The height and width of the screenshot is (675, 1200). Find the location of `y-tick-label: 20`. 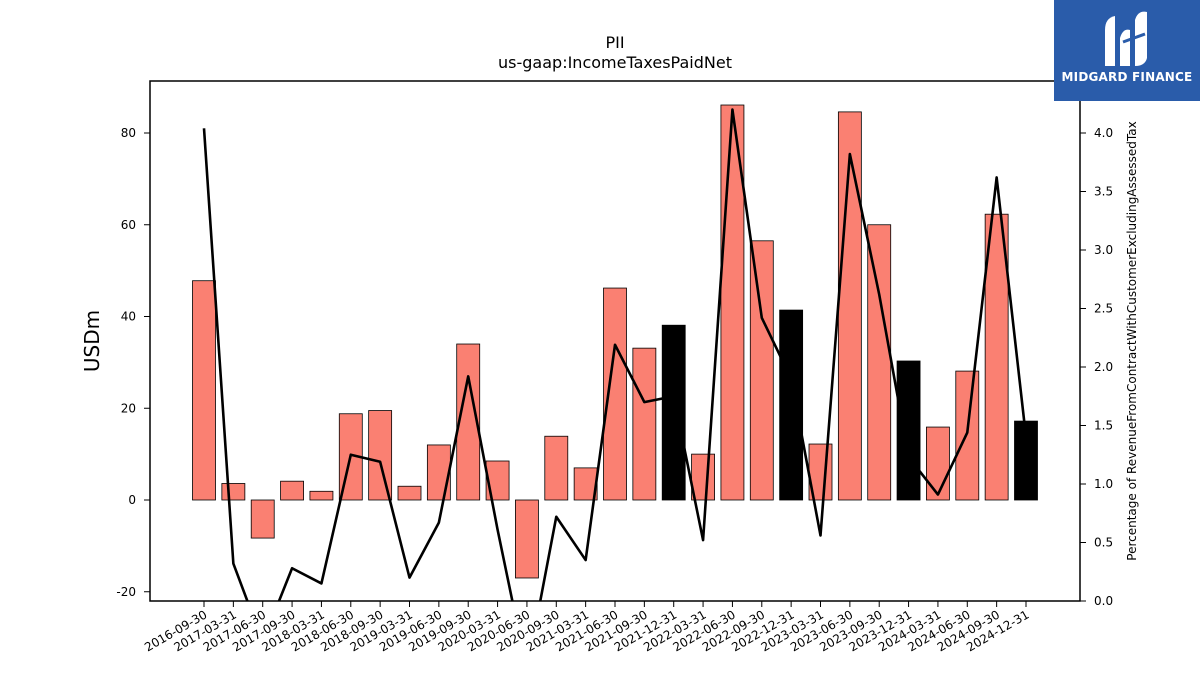

y-tick-label: 20 is located at coordinates (128, 408).